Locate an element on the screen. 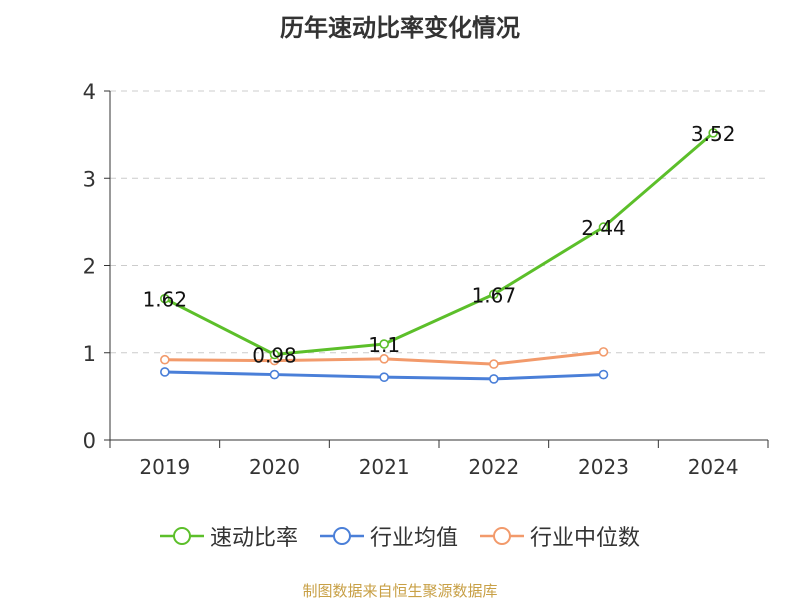 The image size is (800, 601). data-label: 2.44 is located at coordinates (603, 228).